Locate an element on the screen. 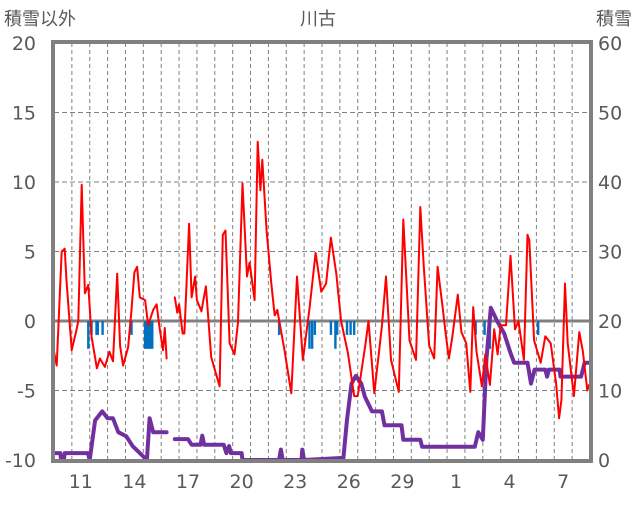  right-y-tick-label: 30 is located at coordinates (610, 253).